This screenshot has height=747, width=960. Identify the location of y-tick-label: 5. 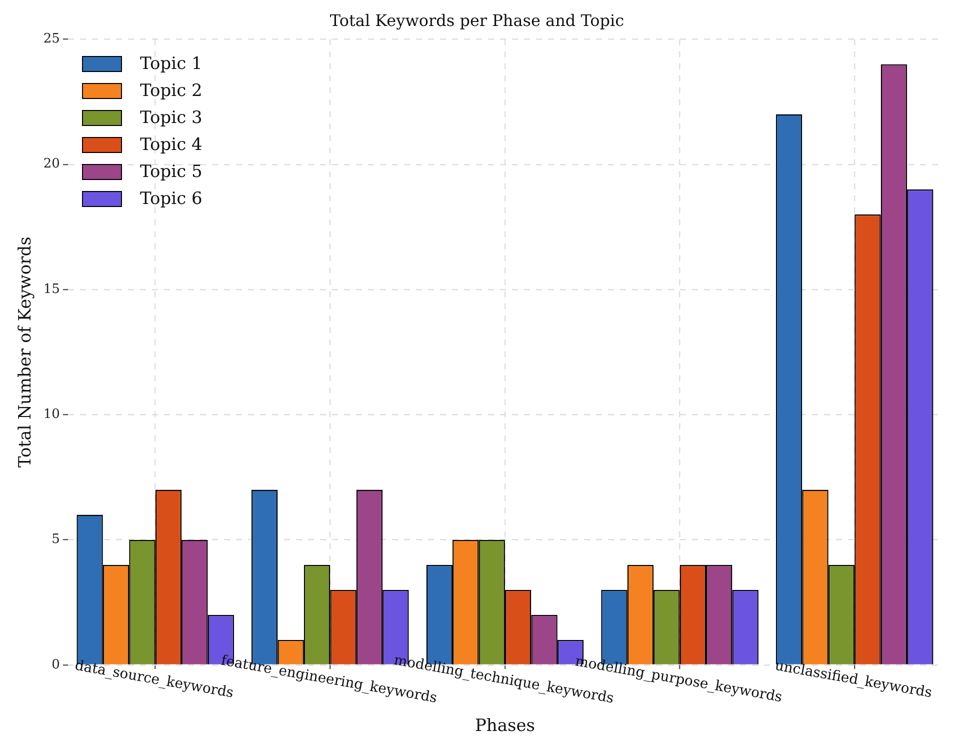
(56, 540).